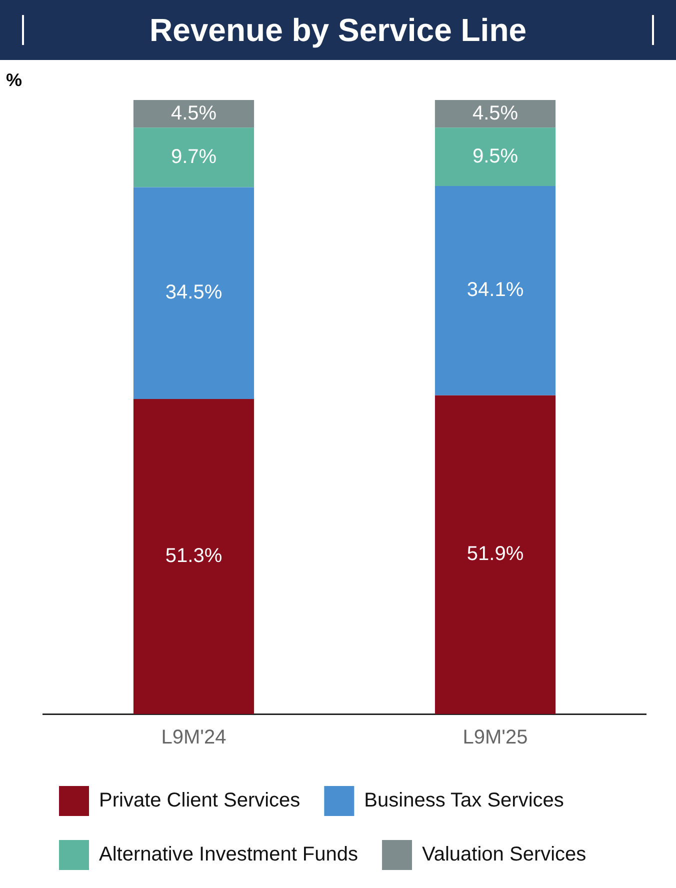 This screenshot has width=676, height=888. What do you see at coordinates (338, 30) in the screenshot?
I see `chart-title: Revenue by Service Line` at bounding box center [338, 30].